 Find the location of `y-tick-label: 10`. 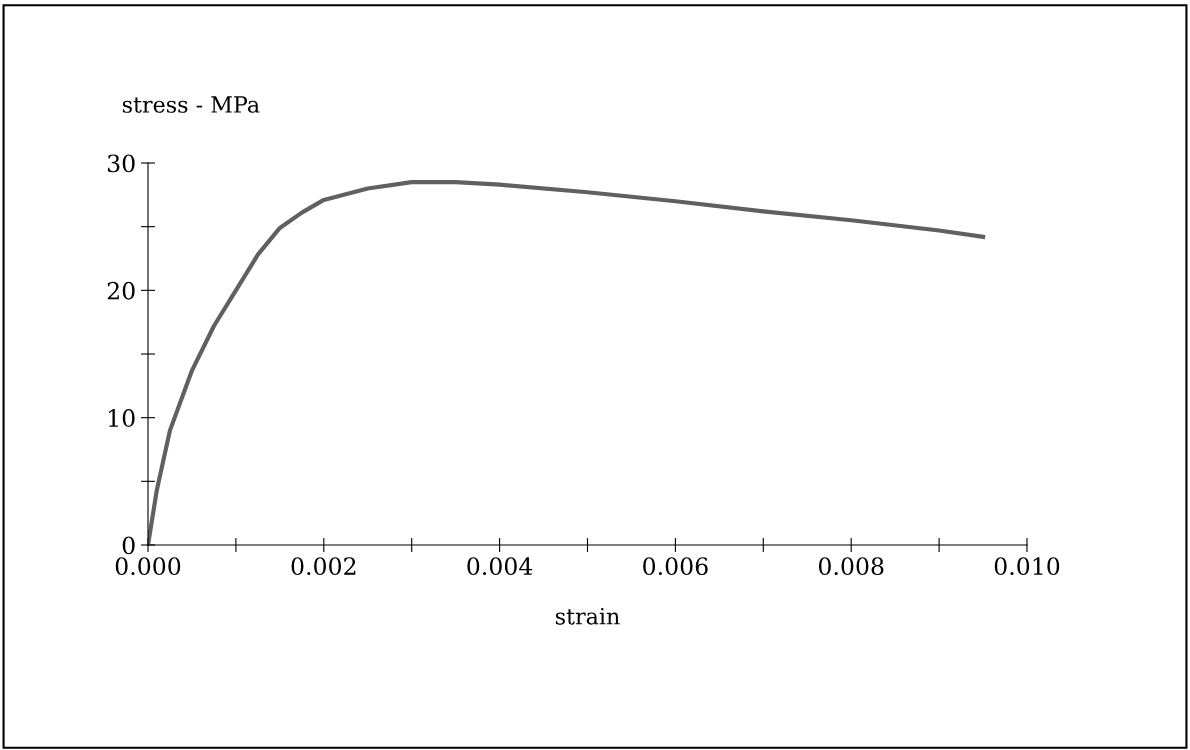

y-tick-label: 10 is located at coordinates (122, 418).